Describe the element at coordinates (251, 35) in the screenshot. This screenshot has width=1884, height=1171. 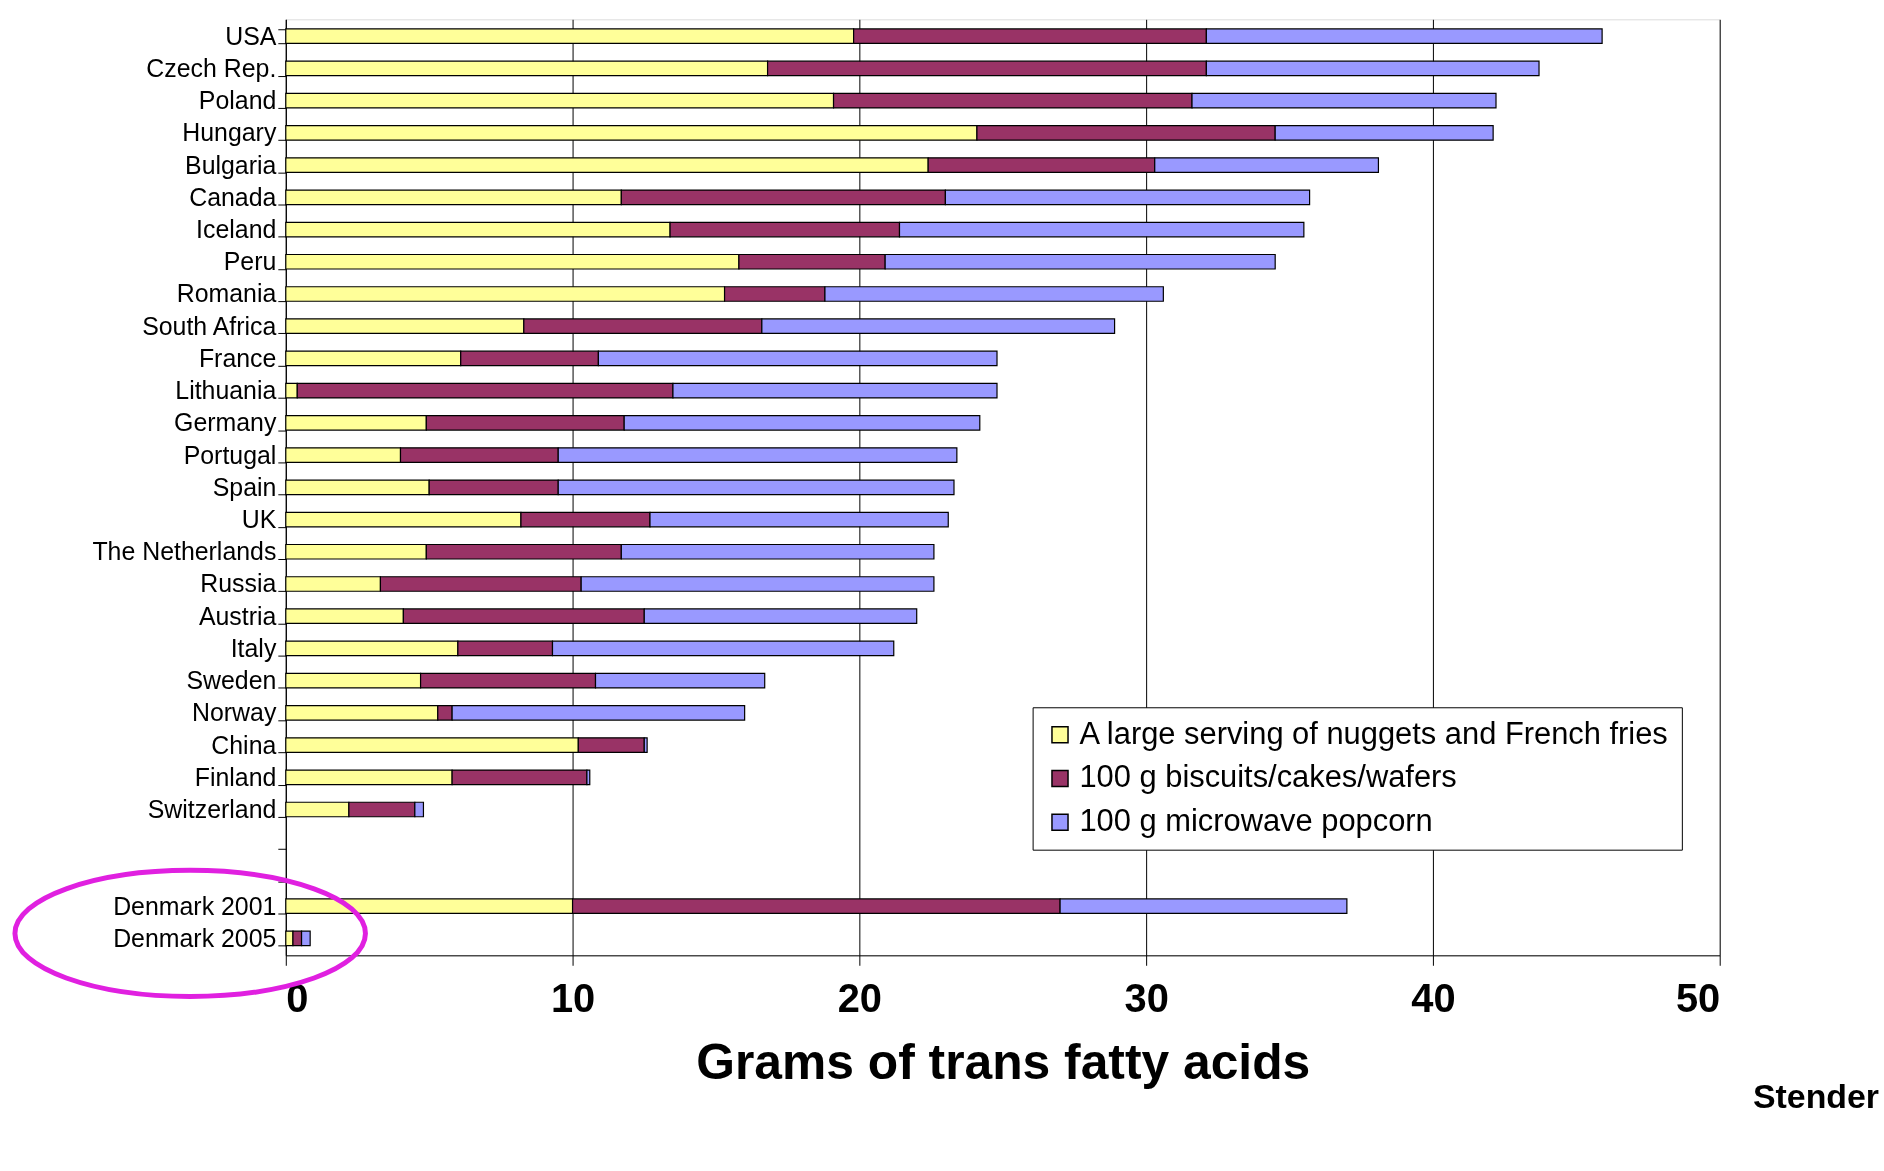
I see `y-tick-label: USA` at that location.